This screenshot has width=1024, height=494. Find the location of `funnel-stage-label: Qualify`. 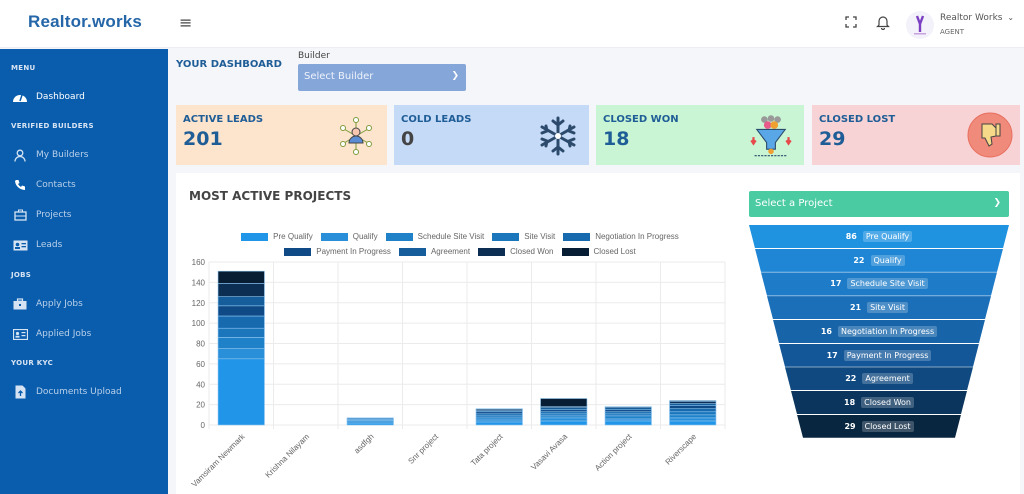

funnel-stage-label: Qualify is located at coordinates (888, 260).